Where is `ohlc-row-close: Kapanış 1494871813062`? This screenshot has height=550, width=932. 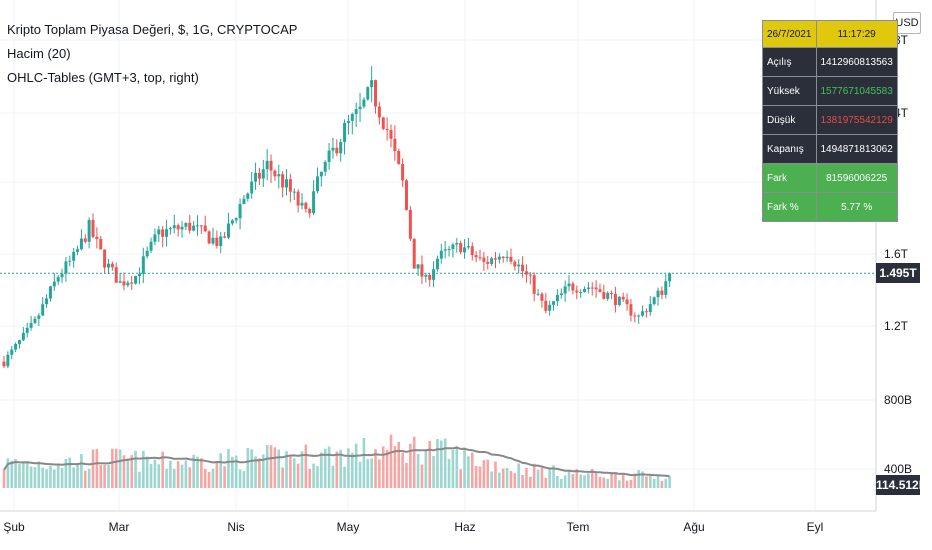
ohlc-row-close: Kapanış 1494871813062 is located at coordinates (830, 149).